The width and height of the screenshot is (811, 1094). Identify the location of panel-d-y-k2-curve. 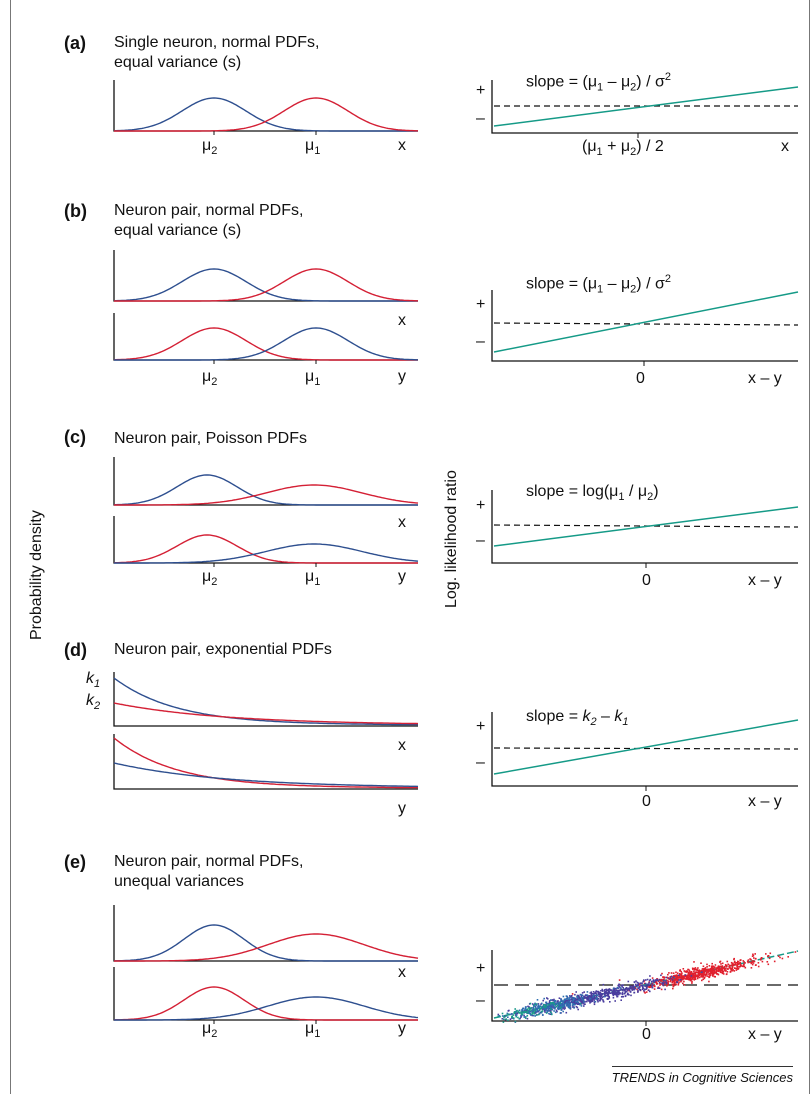
(266, 775).